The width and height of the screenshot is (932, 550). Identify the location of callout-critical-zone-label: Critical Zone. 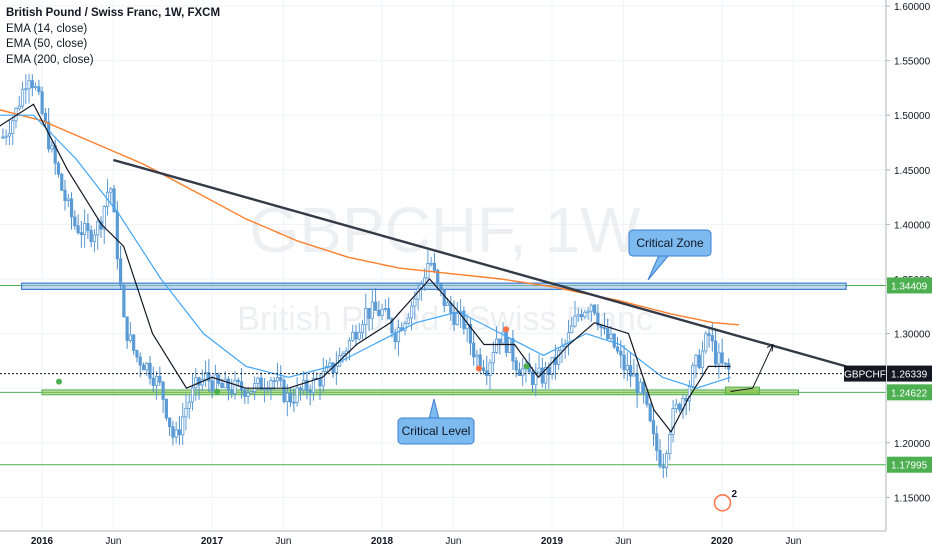
(670, 243).